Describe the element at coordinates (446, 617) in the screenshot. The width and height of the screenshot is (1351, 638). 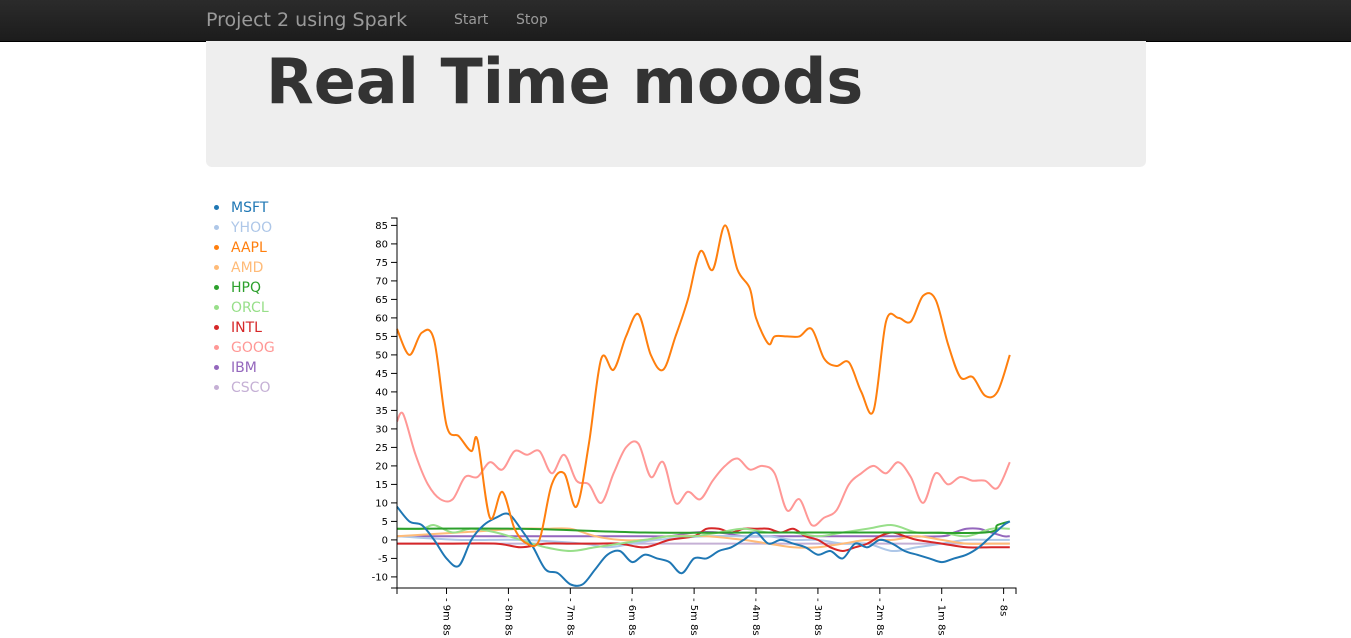
I see `x-tick-label: - 9m 8s` at that location.